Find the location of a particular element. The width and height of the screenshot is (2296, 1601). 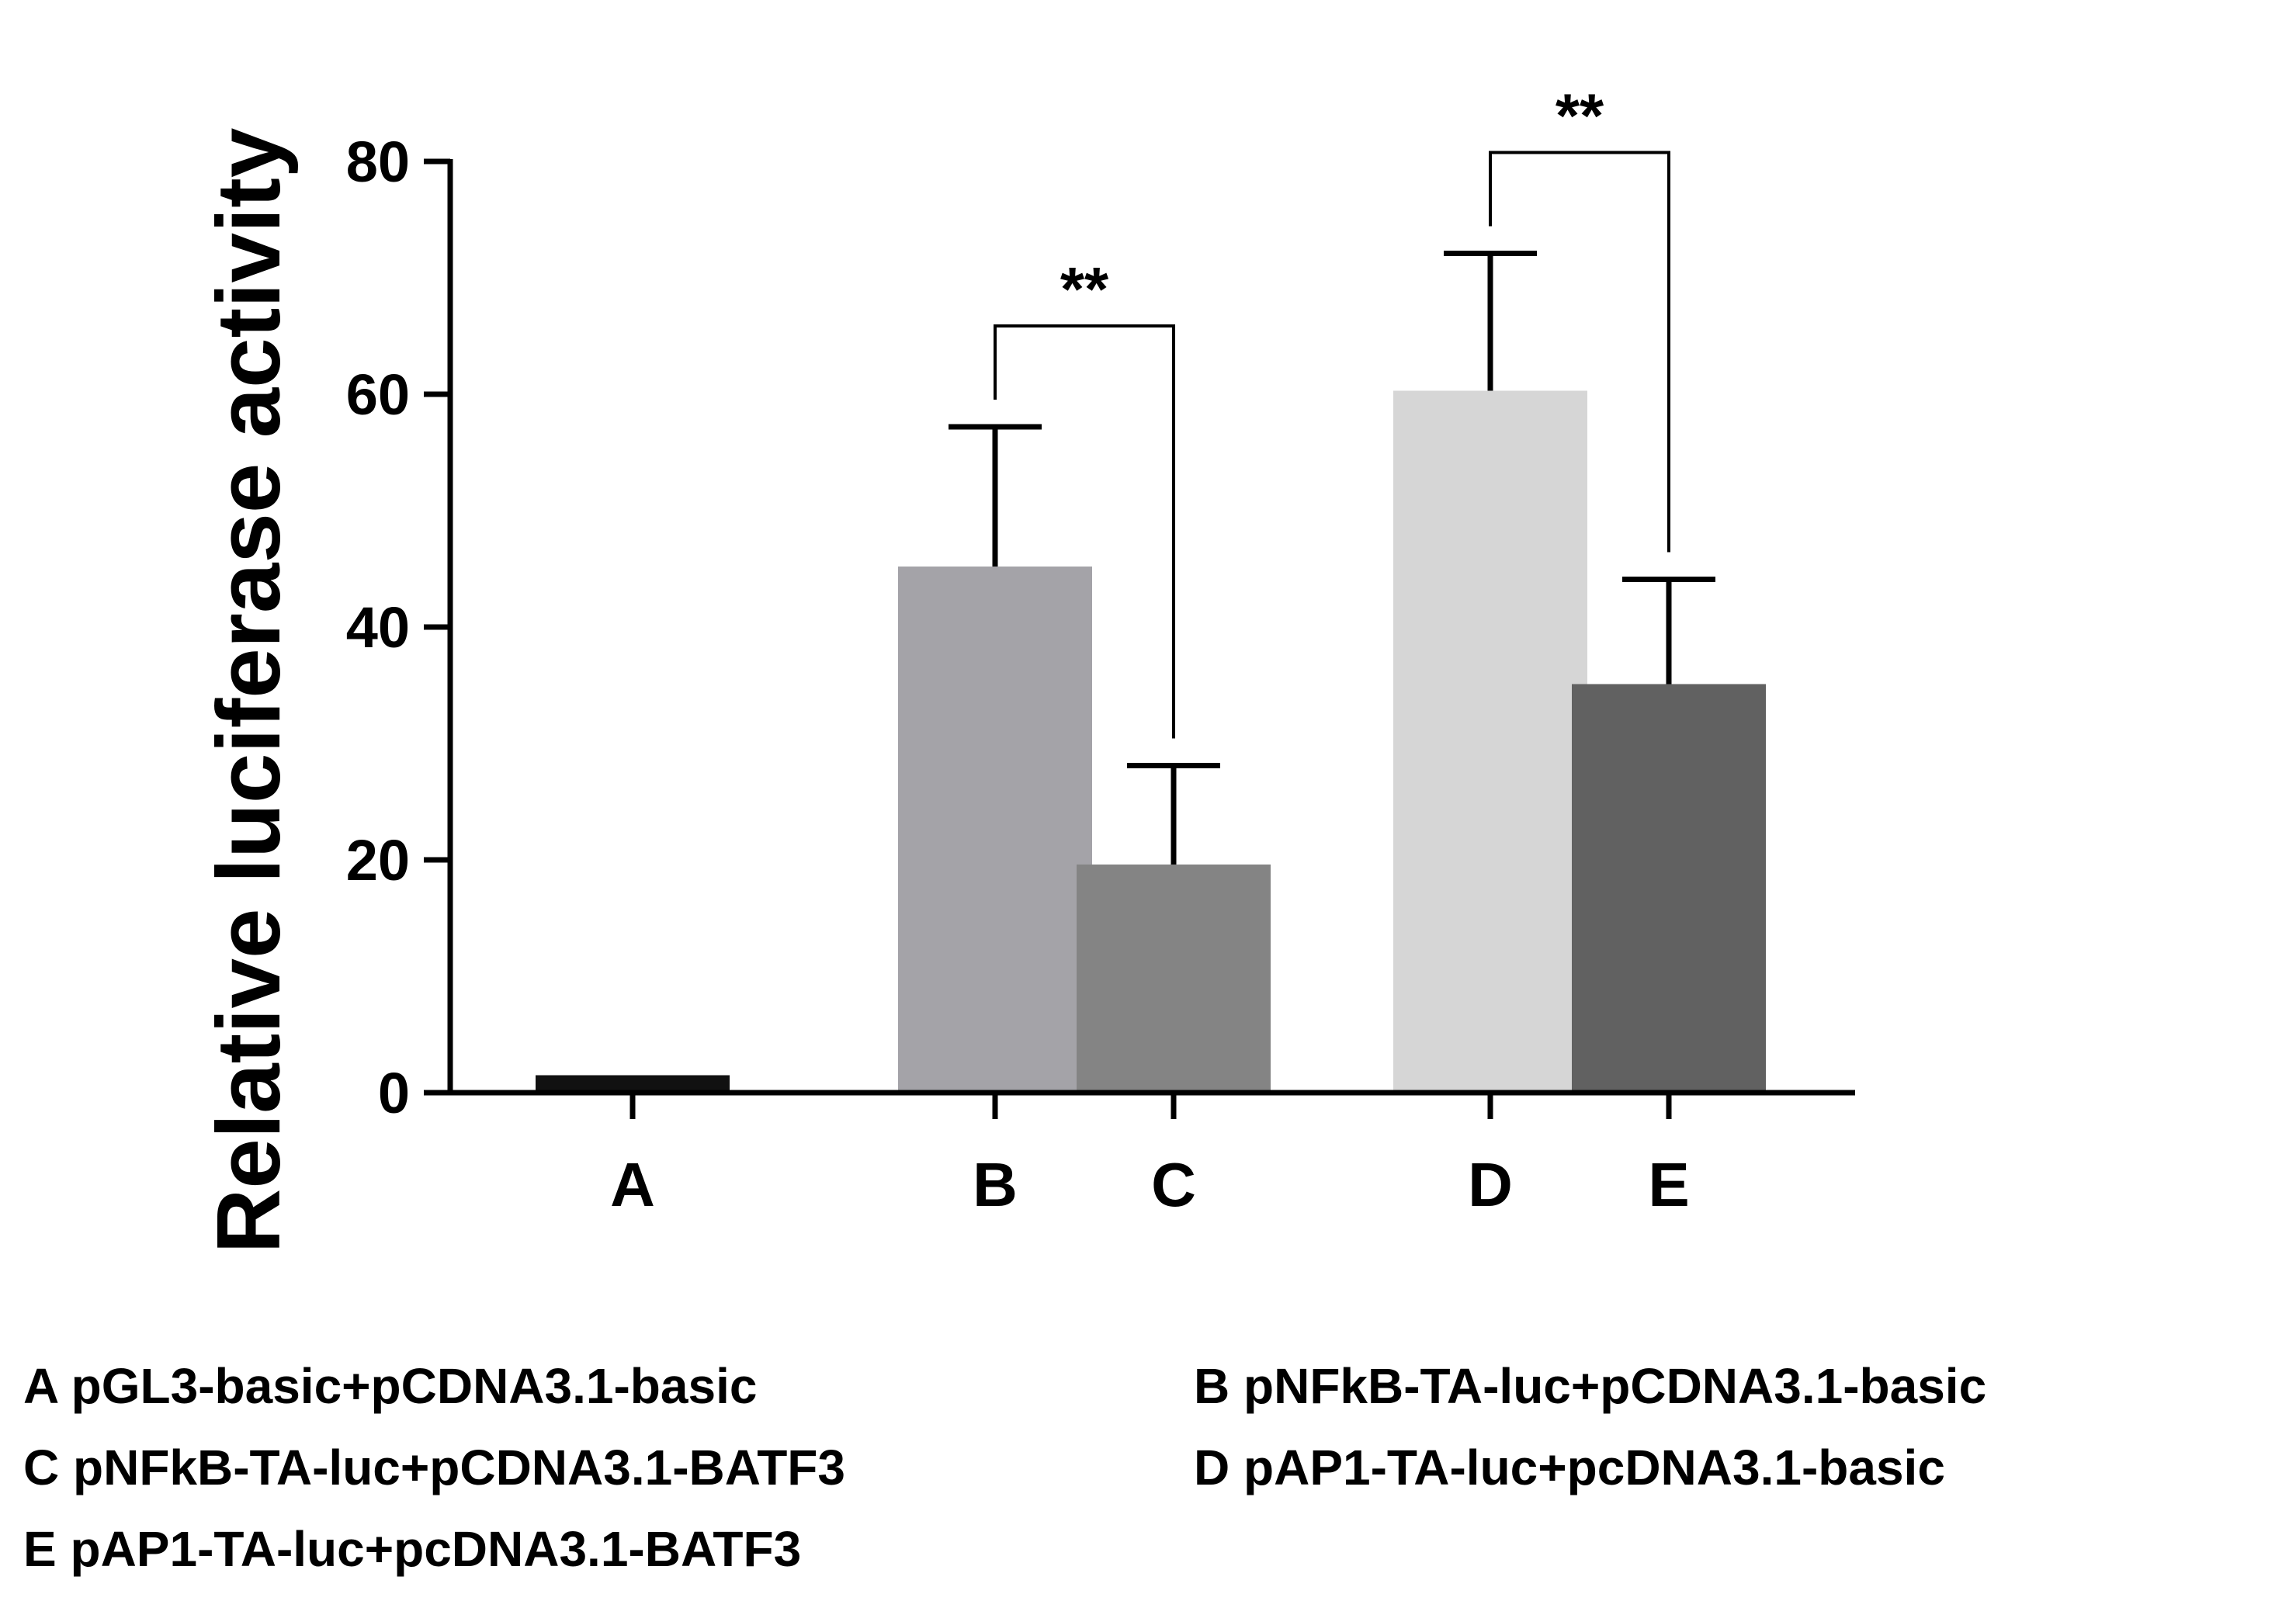

legend-entry-d: D pAP1-TA-luc+pcDNA3.1-basic is located at coordinates (1569, 1467).